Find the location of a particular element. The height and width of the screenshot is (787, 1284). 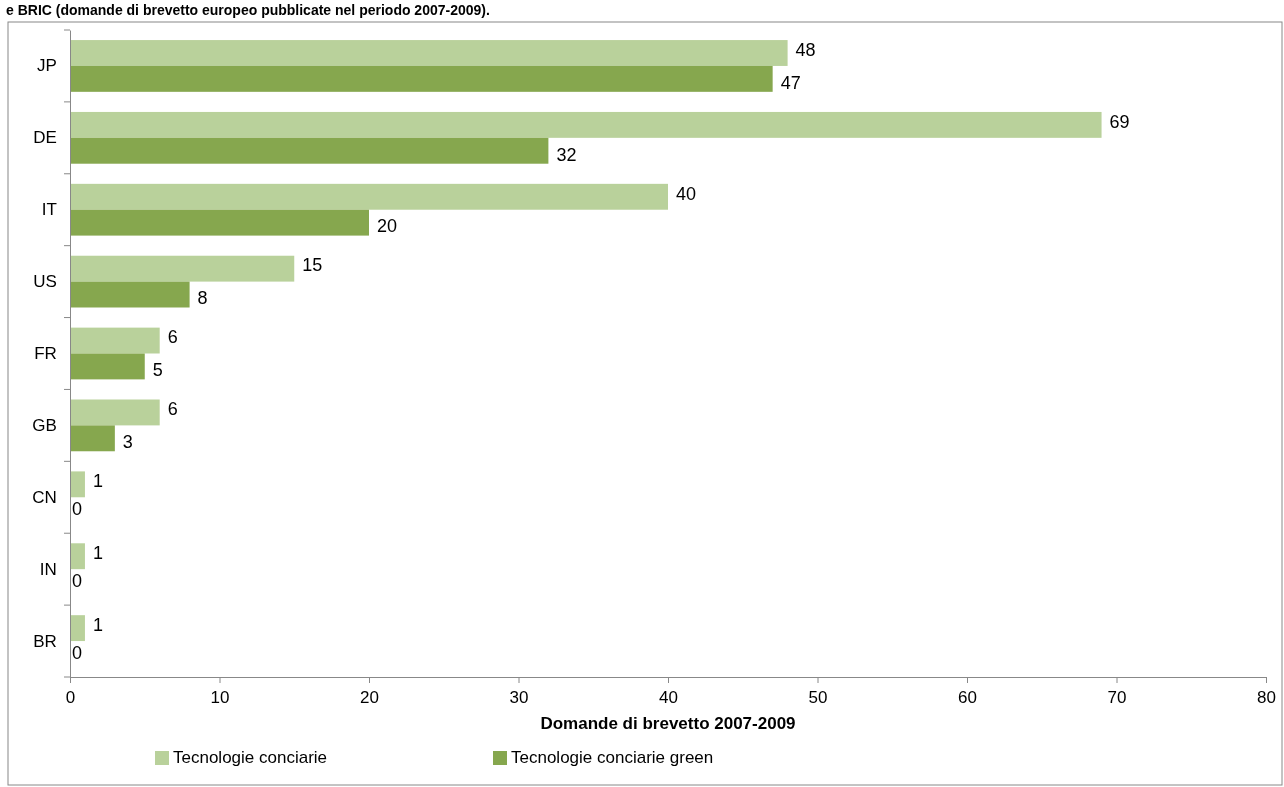

data-label: 47 is located at coordinates (790, 82).